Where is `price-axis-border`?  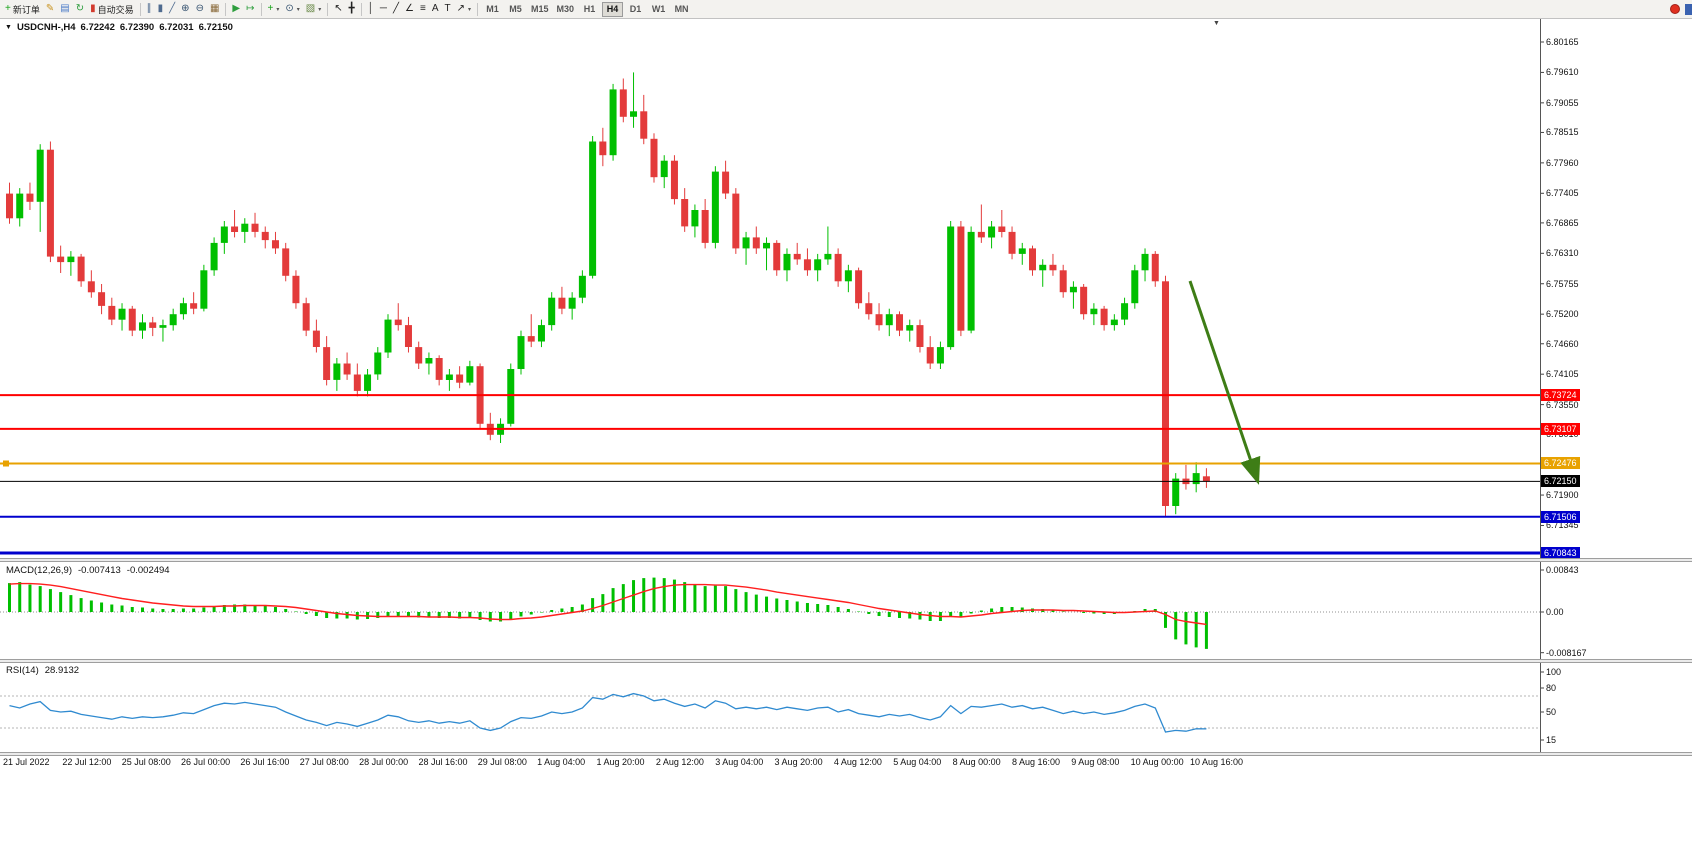
price-axis-border is located at coordinates (1540, 387).